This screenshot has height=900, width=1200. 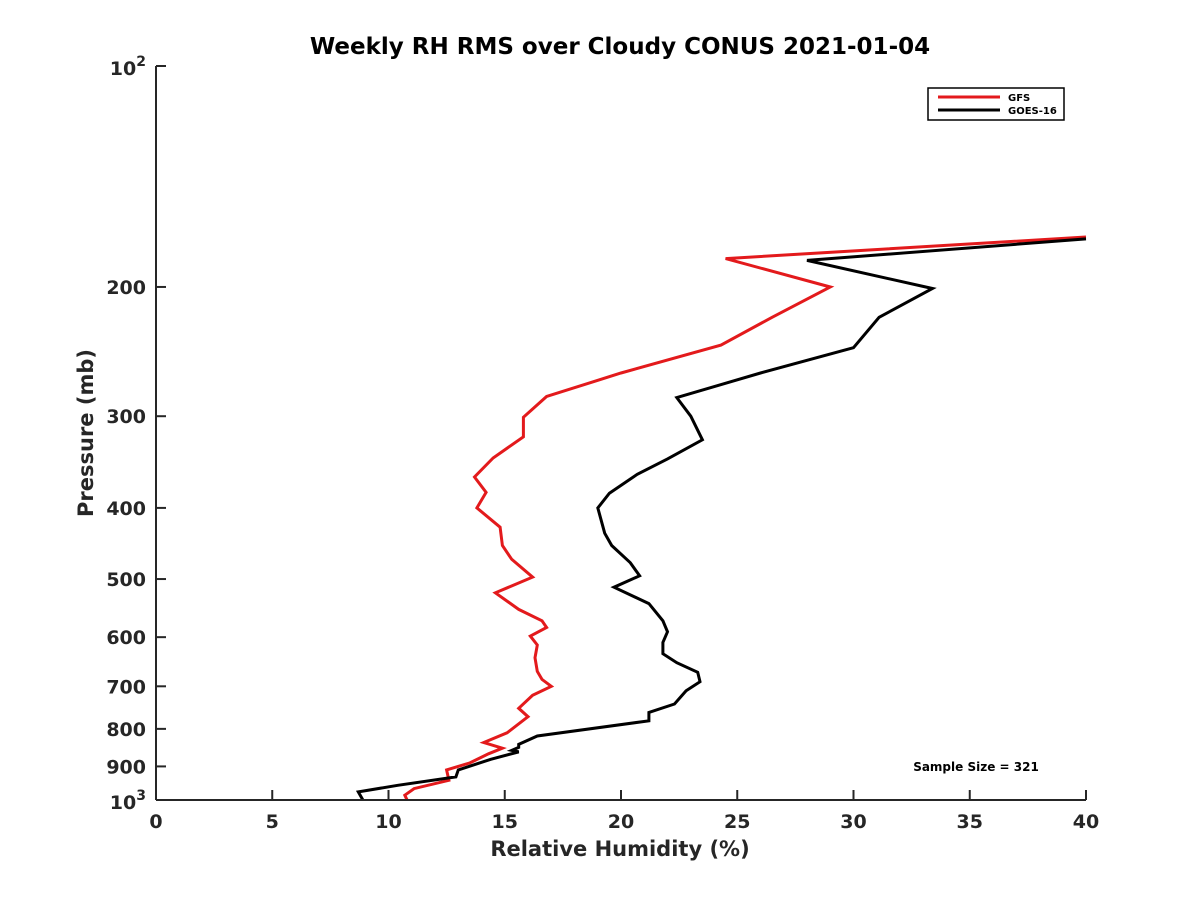 I want to click on x-tick-label: 5, so click(x=272, y=822).